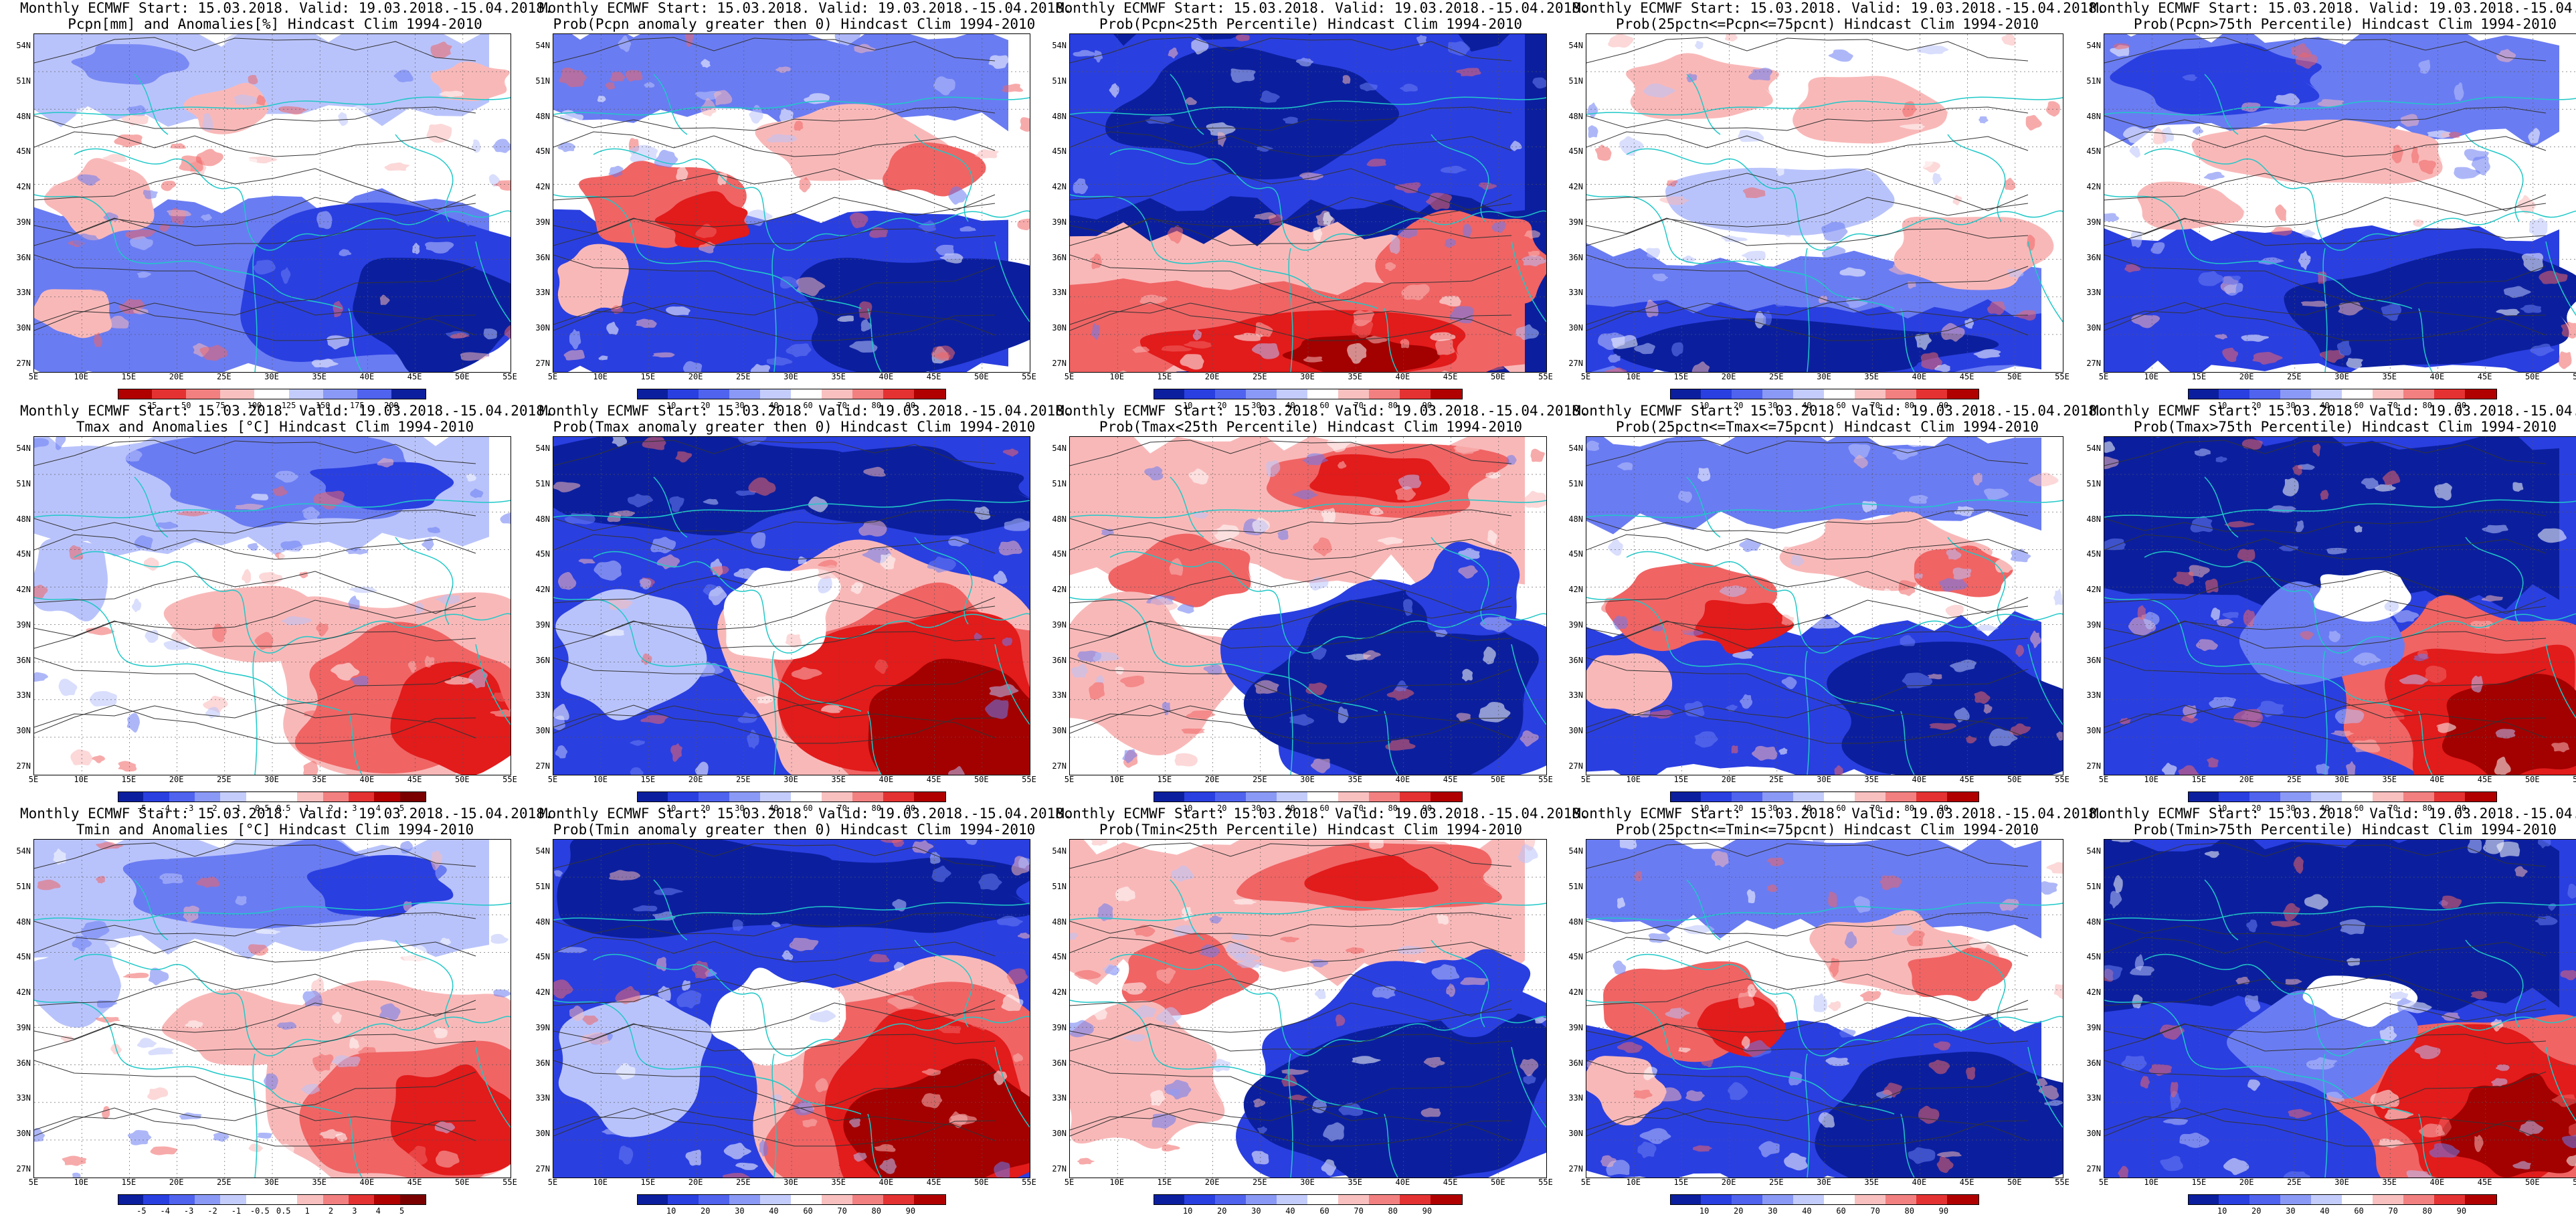 The image size is (2576, 1217). Describe the element at coordinates (141, 808) in the screenshot. I see `colorbar-tick-label: -5` at that location.